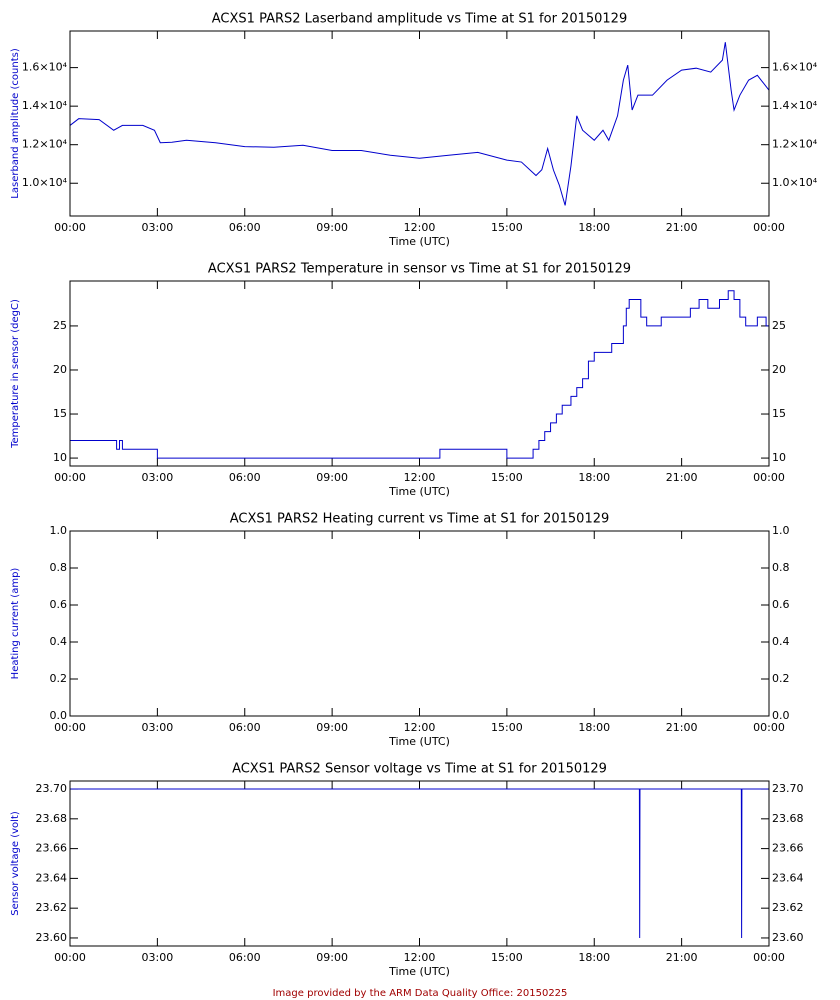 The image size is (840, 1000). I want to click on plot-frame, so click(419, 863).